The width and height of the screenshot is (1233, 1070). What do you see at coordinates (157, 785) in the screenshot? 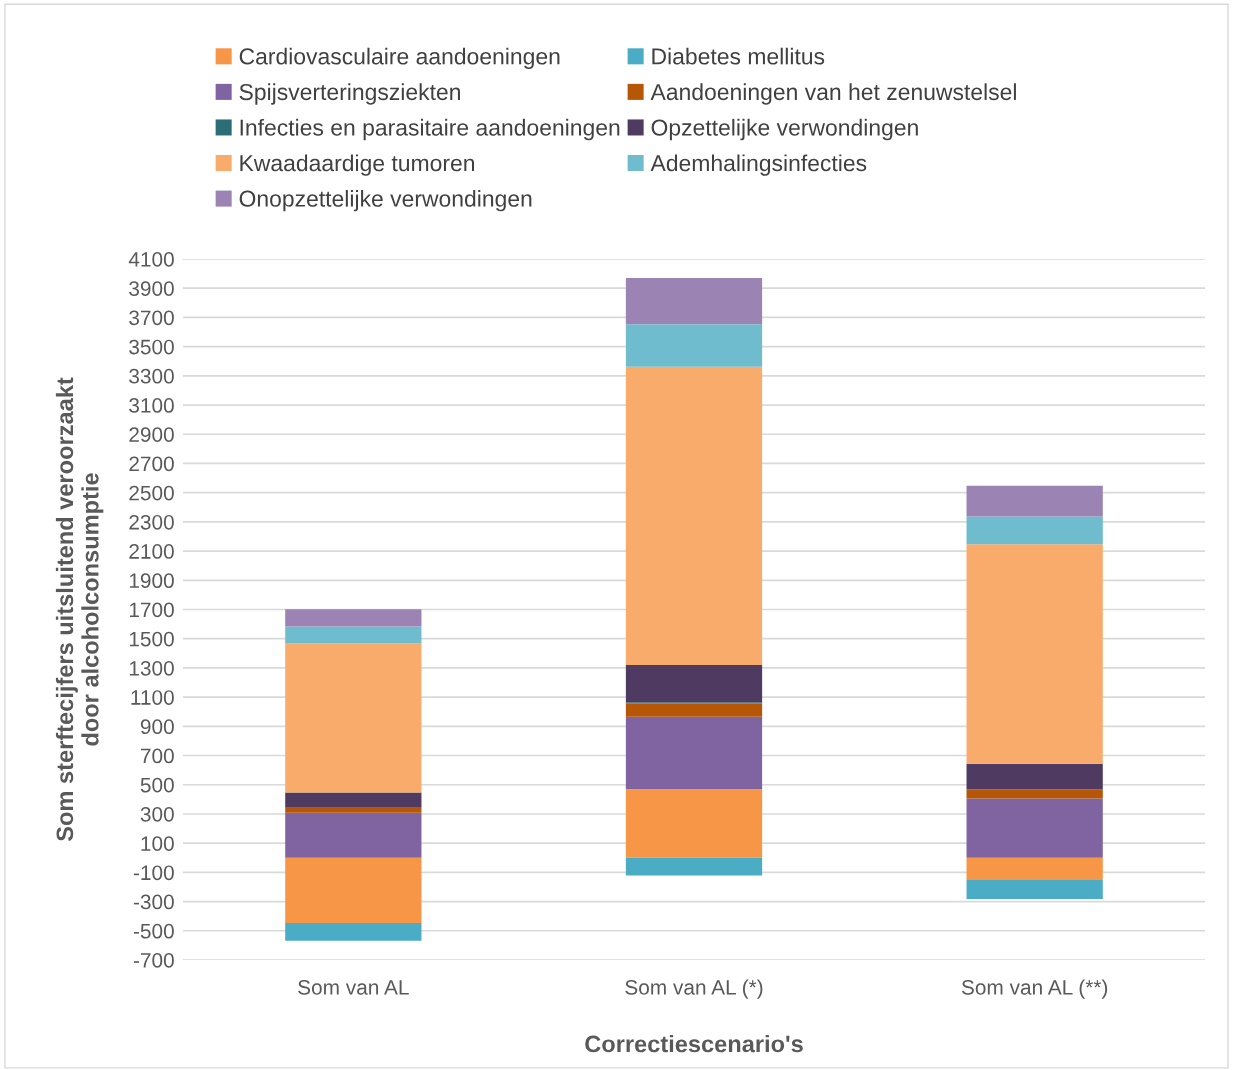
I see `y-tick-label: 500` at bounding box center [157, 785].